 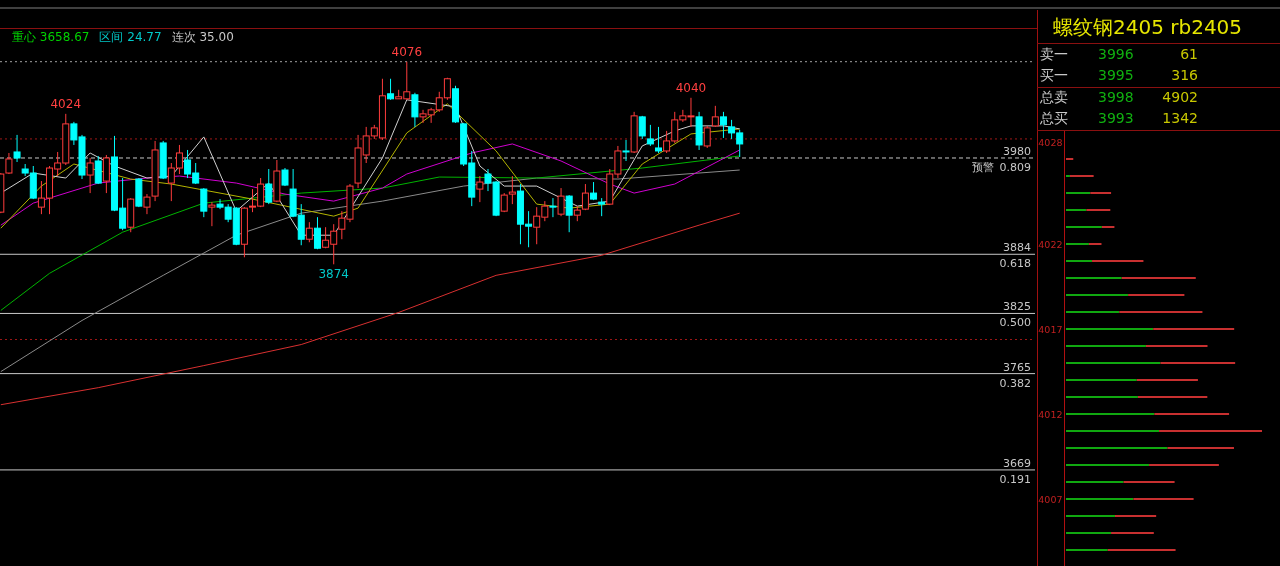 I want to click on text: 总买, so click(x=1053, y=118).